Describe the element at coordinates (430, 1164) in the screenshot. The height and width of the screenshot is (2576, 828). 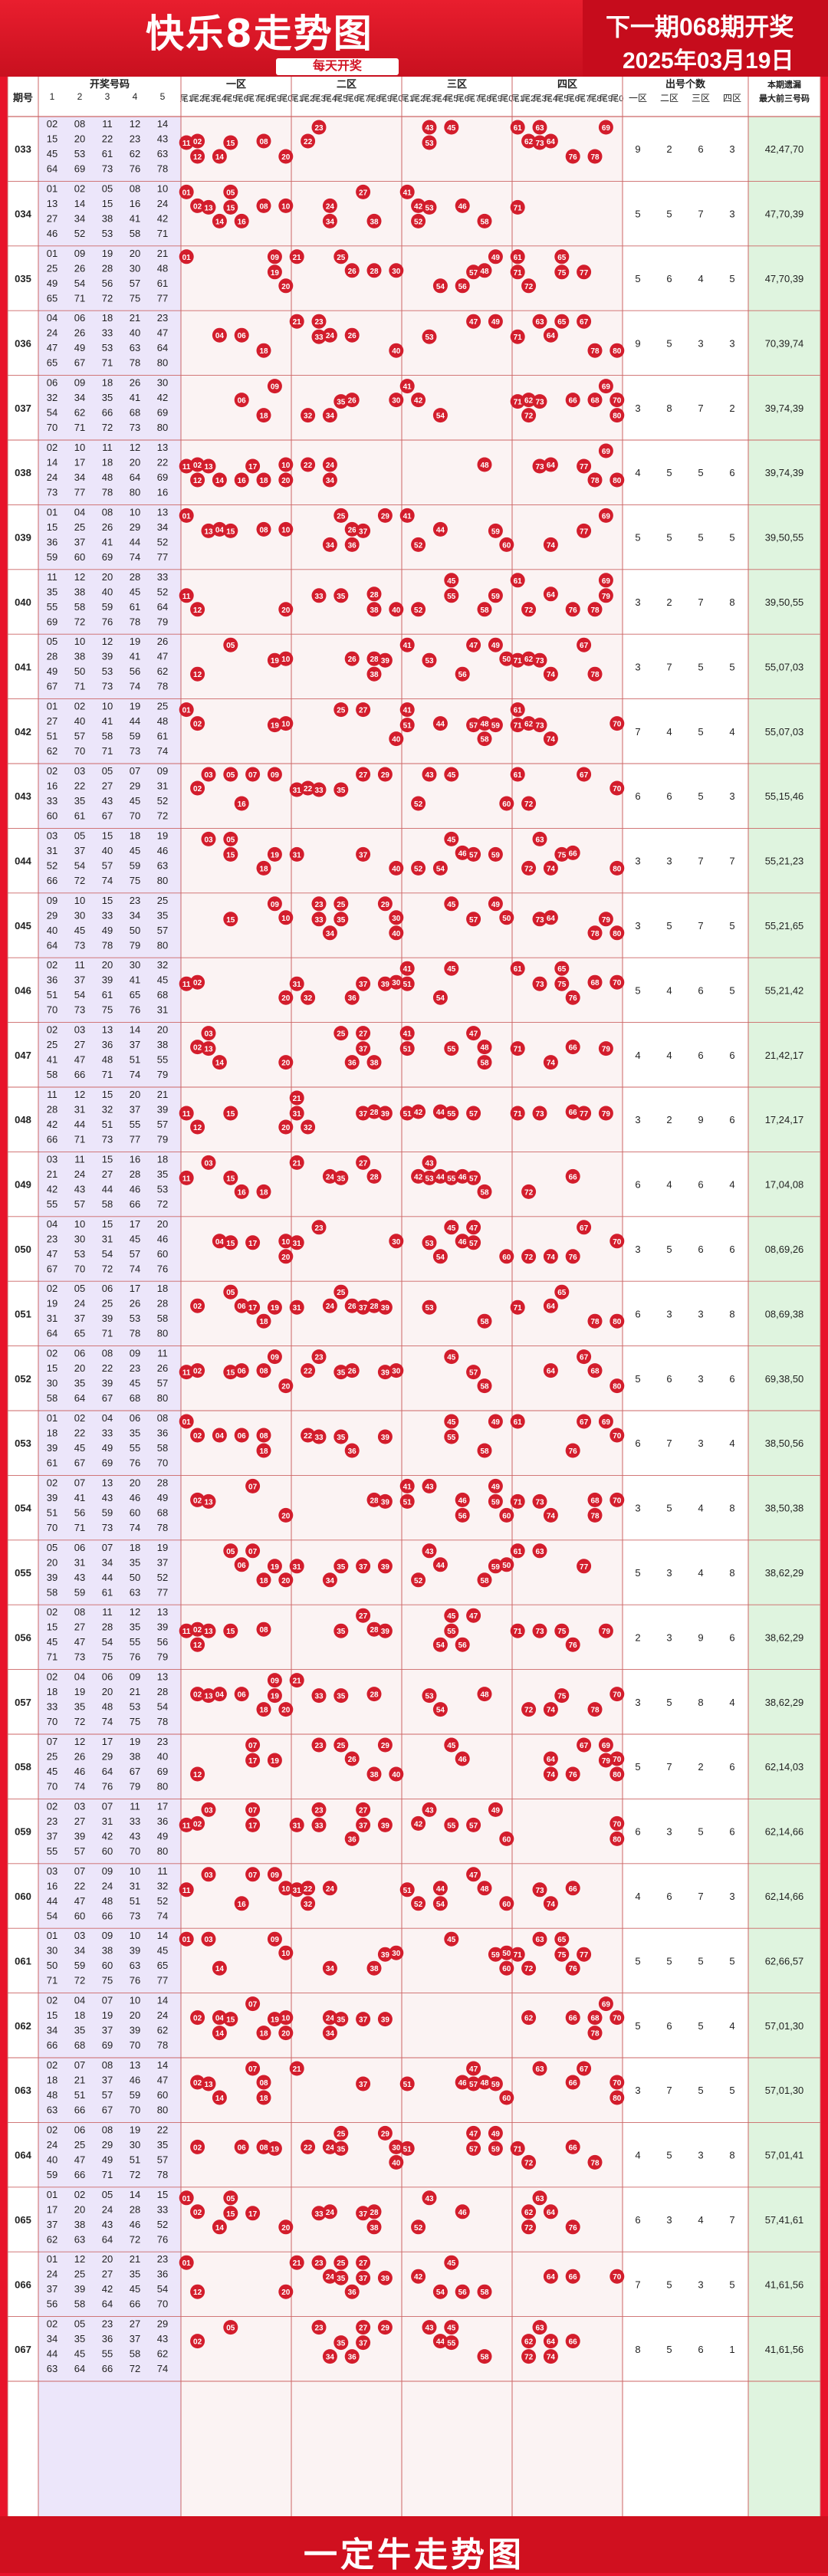
I see `ball-number: 43` at that location.